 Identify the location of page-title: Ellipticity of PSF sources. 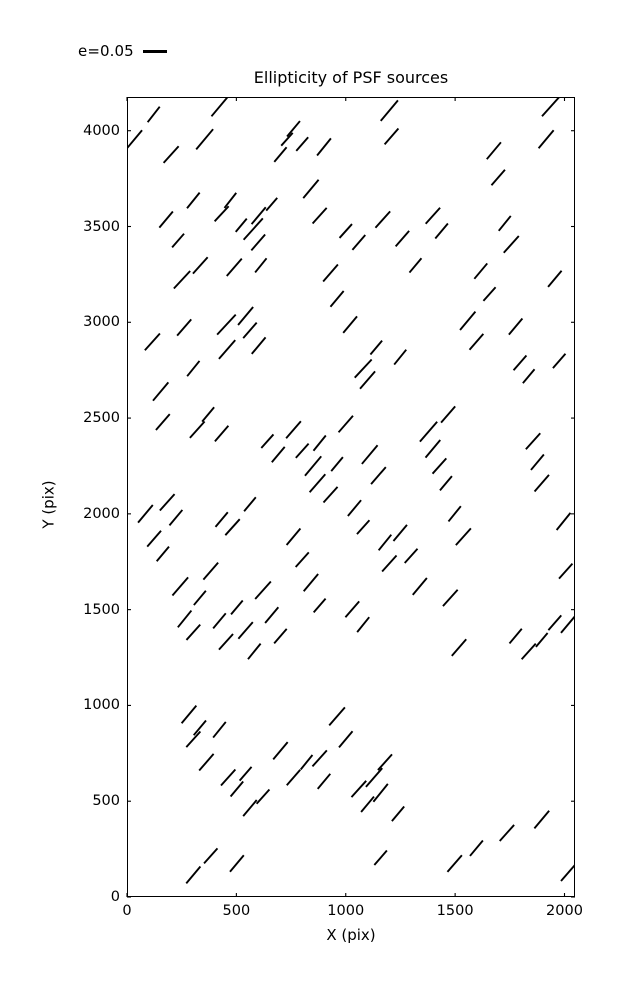
(351, 77).